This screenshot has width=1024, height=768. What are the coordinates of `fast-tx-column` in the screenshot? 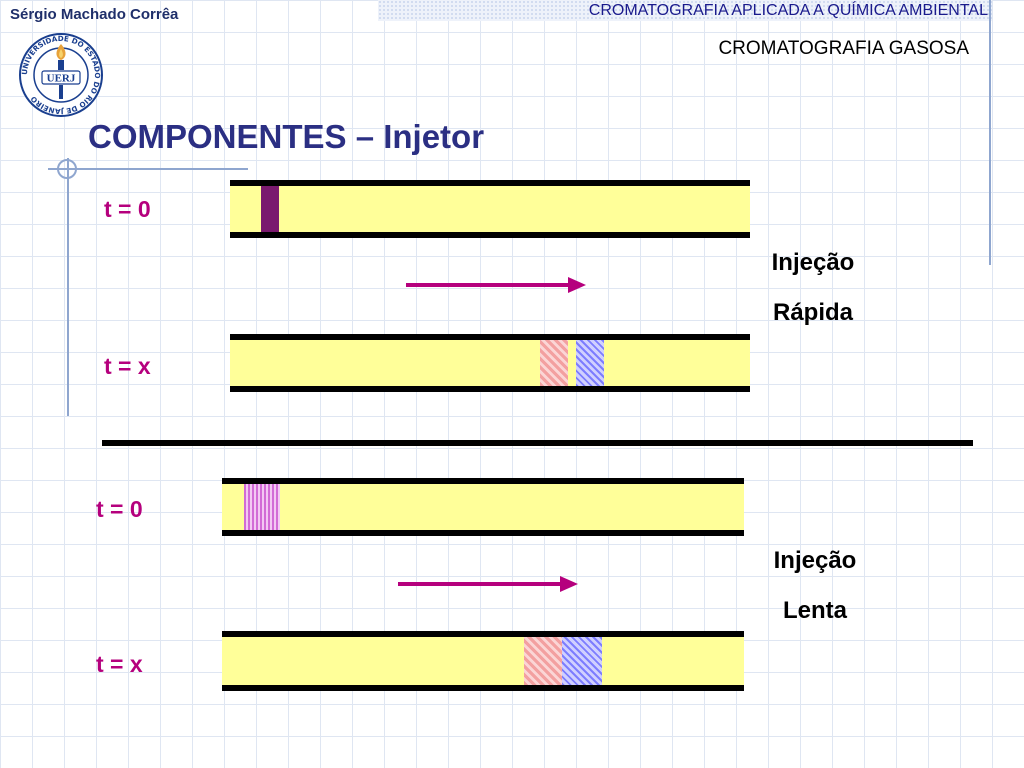 It's located at (490, 363).